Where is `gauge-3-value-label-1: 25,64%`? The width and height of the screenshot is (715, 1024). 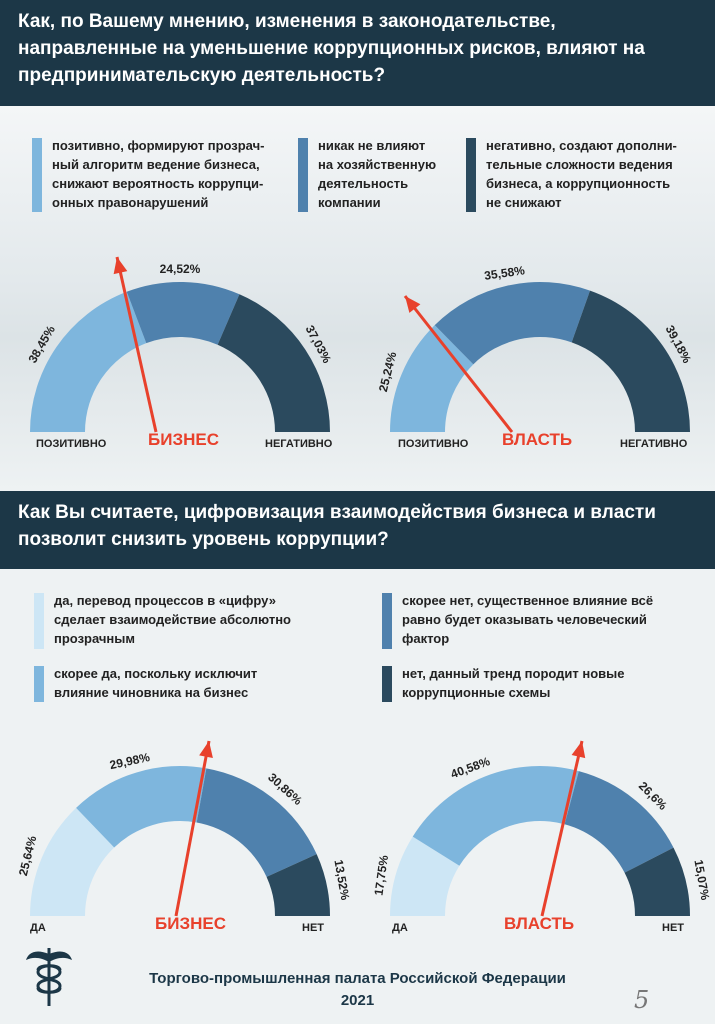 gauge-3-value-label-1: 25,64% is located at coordinates (28, 855).